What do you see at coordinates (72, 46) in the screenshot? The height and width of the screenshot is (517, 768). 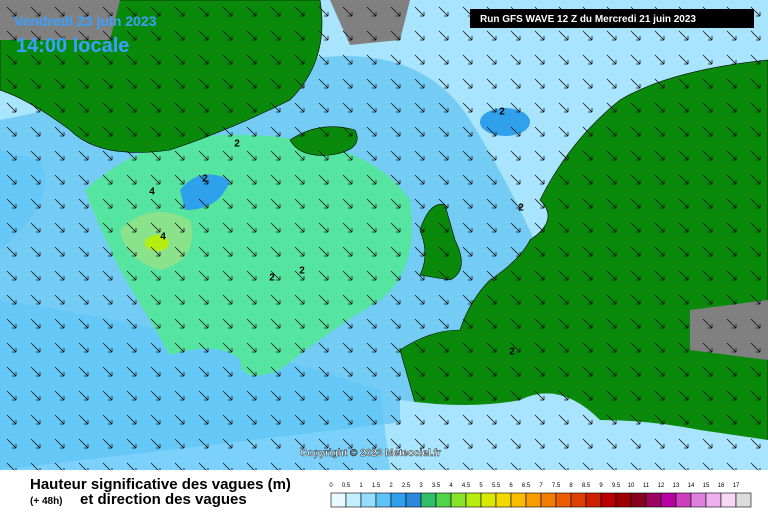 I see `time: 14:00 locale` at bounding box center [72, 46].